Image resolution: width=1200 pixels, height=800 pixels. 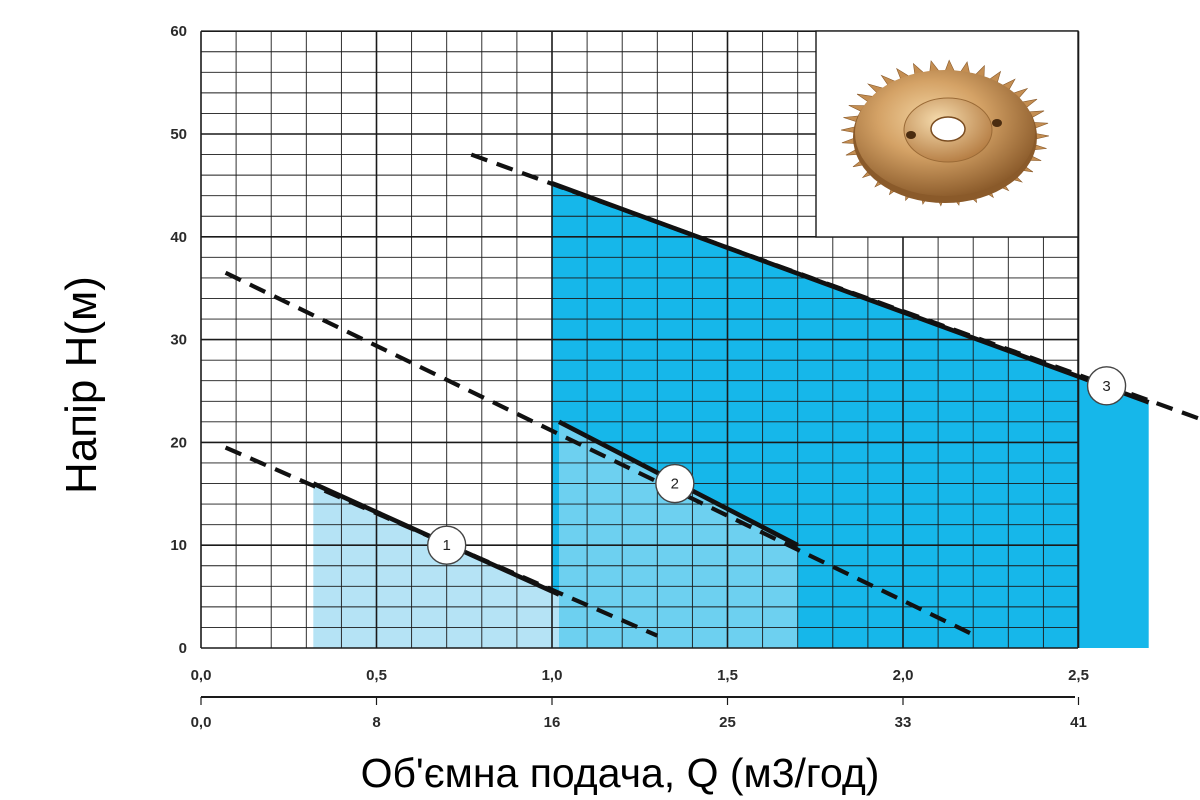 What do you see at coordinates (178, 31) in the screenshot?
I see `y-tick-label: 60` at bounding box center [178, 31].